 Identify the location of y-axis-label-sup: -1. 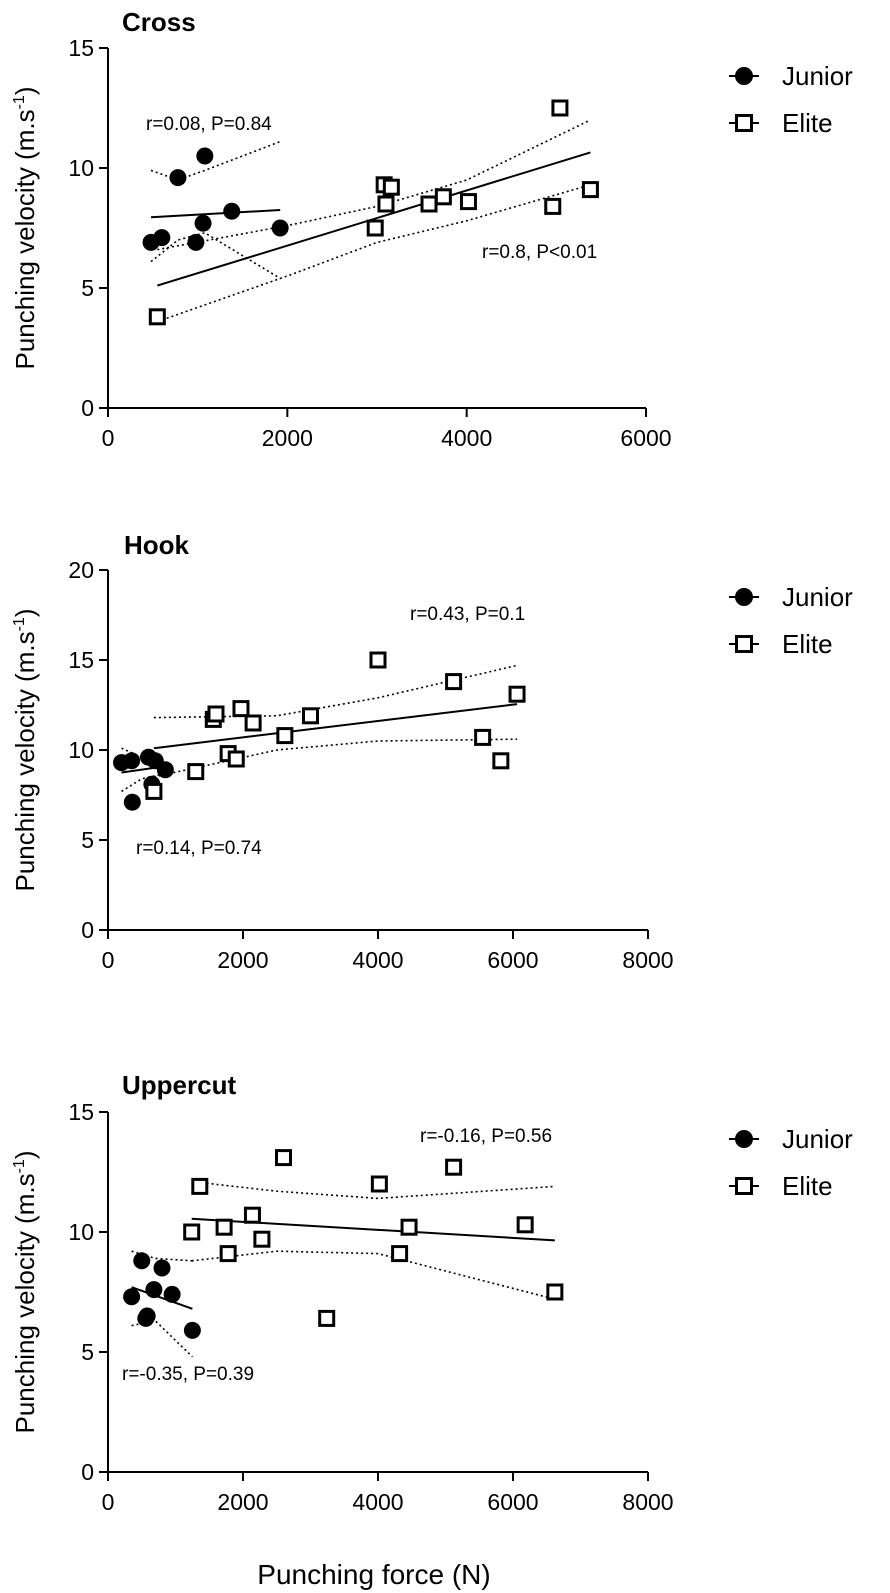
(19, 1166).